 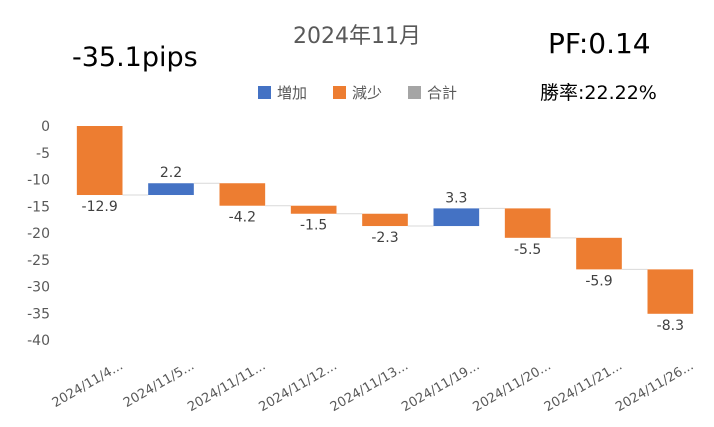 I want to click on data-label: -4.2, so click(x=242, y=218).